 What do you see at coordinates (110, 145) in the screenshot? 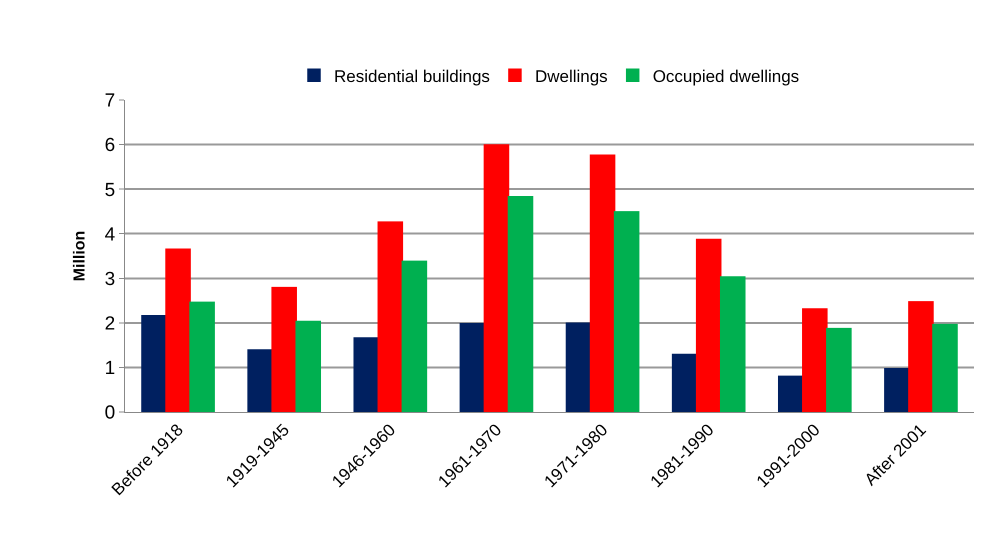
I see `y-tick-label: 6` at bounding box center [110, 145].